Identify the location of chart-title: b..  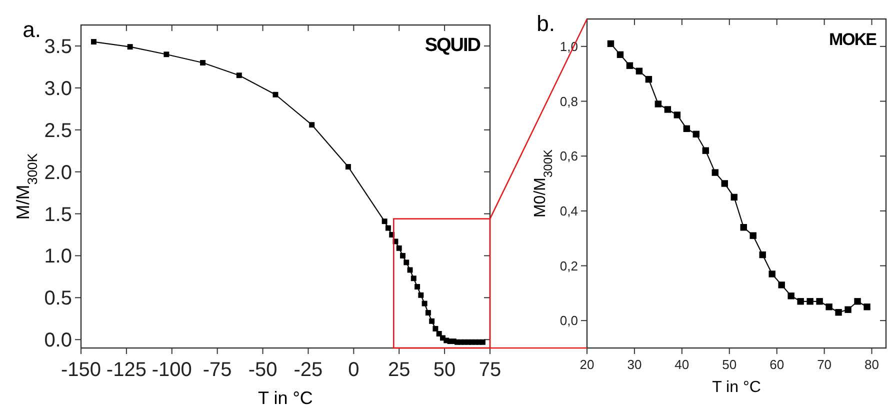
(545, 23).